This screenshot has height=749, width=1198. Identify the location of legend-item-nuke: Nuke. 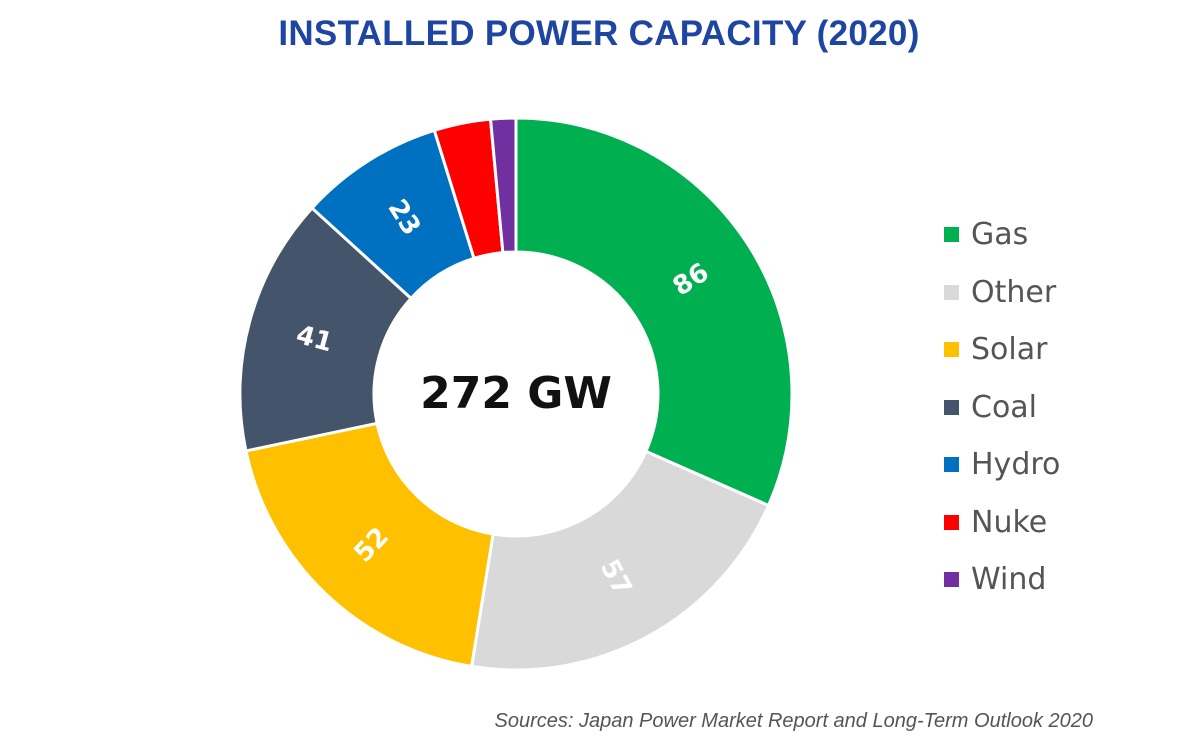
(1002, 523).